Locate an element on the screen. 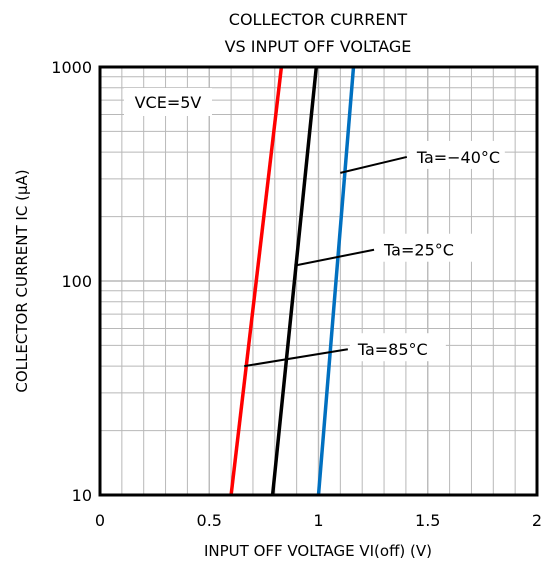  chart-title-line-1: COLLECTOR CURRENT is located at coordinates (318, 19).